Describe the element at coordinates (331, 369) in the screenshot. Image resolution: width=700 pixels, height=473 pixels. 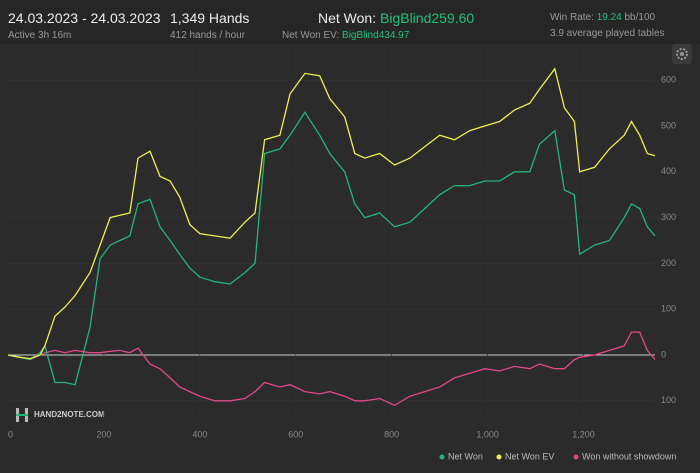
I see `series-line` at that location.